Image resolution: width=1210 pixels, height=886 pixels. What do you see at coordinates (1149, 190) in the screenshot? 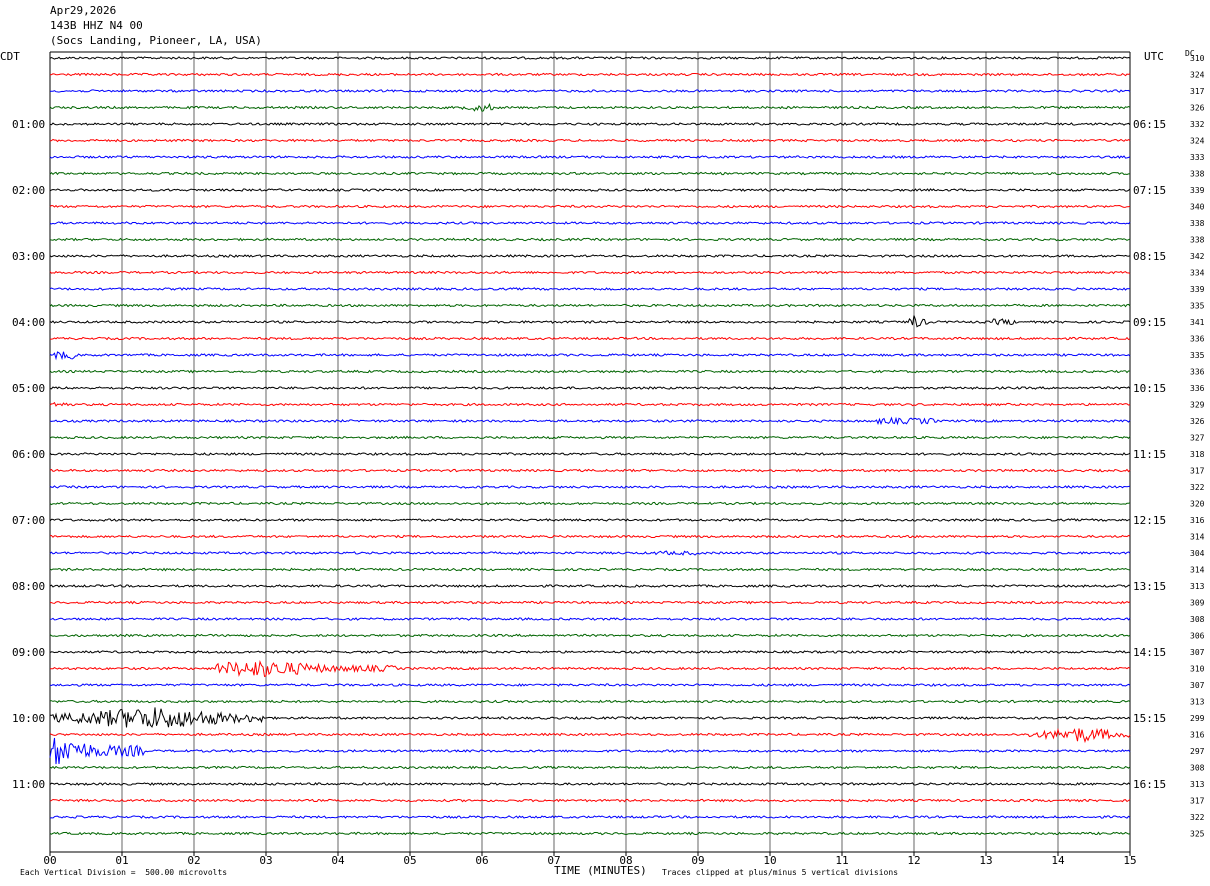
I see `right-time-label: 07:15` at bounding box center [1149, 190].